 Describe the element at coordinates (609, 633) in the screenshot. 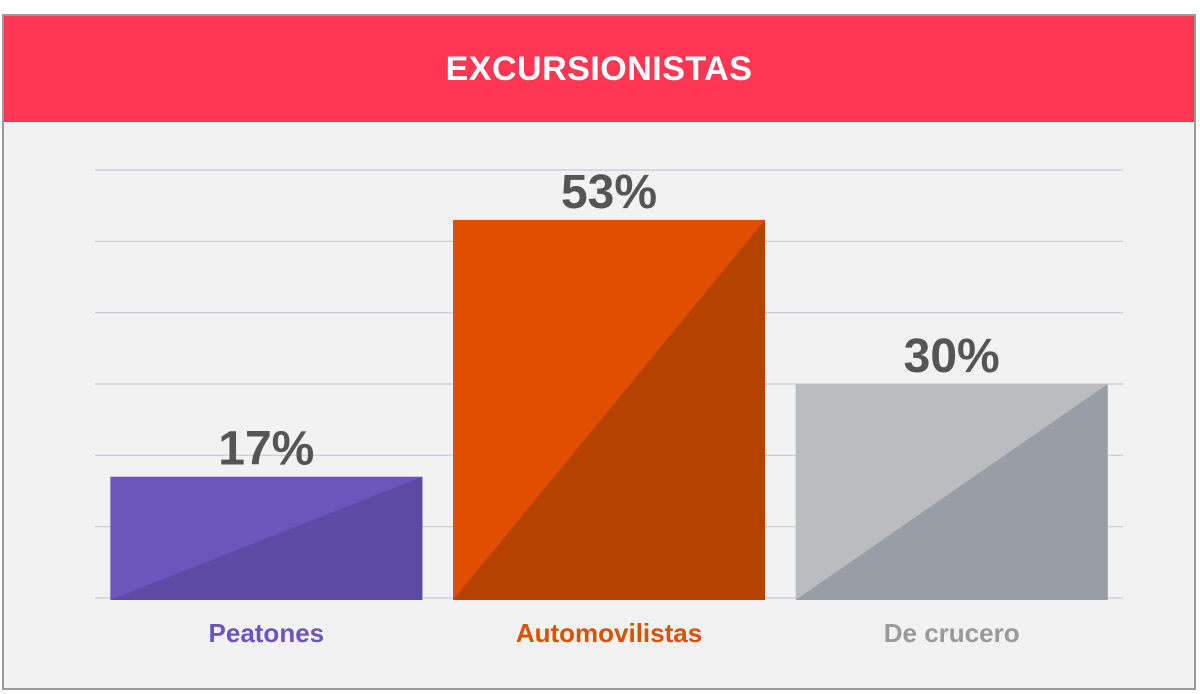

I see `category-label: Automovilistas` at that location.